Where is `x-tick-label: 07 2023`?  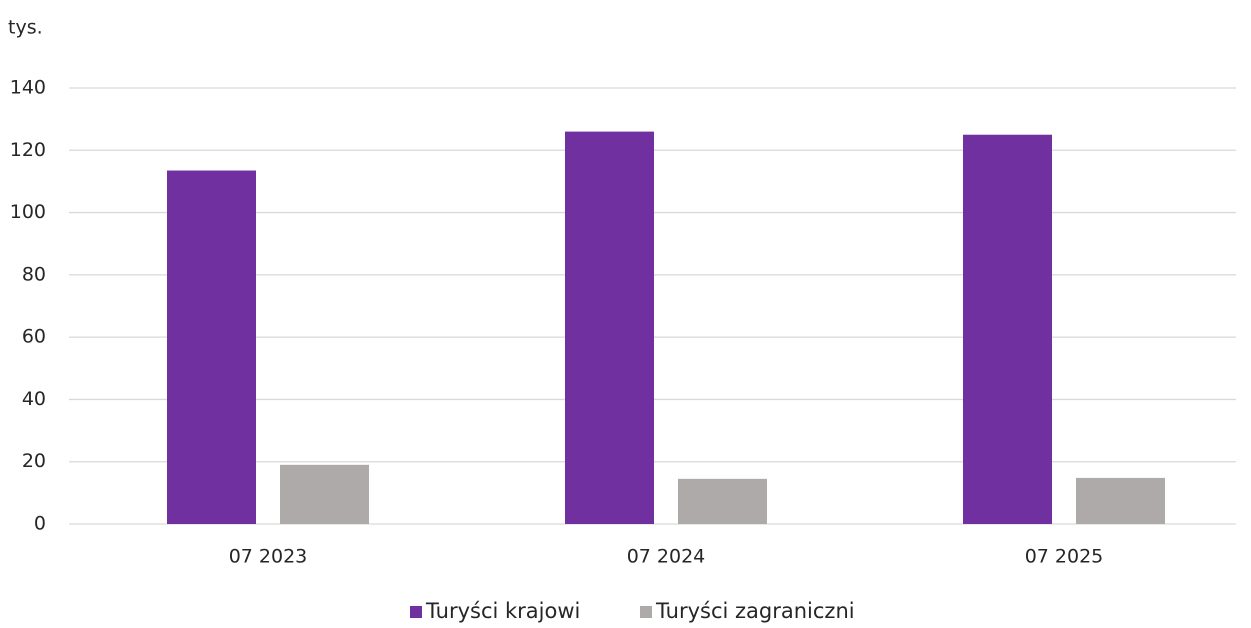 x-tick-label: 07 2023 is located at coordinates (268, 557).